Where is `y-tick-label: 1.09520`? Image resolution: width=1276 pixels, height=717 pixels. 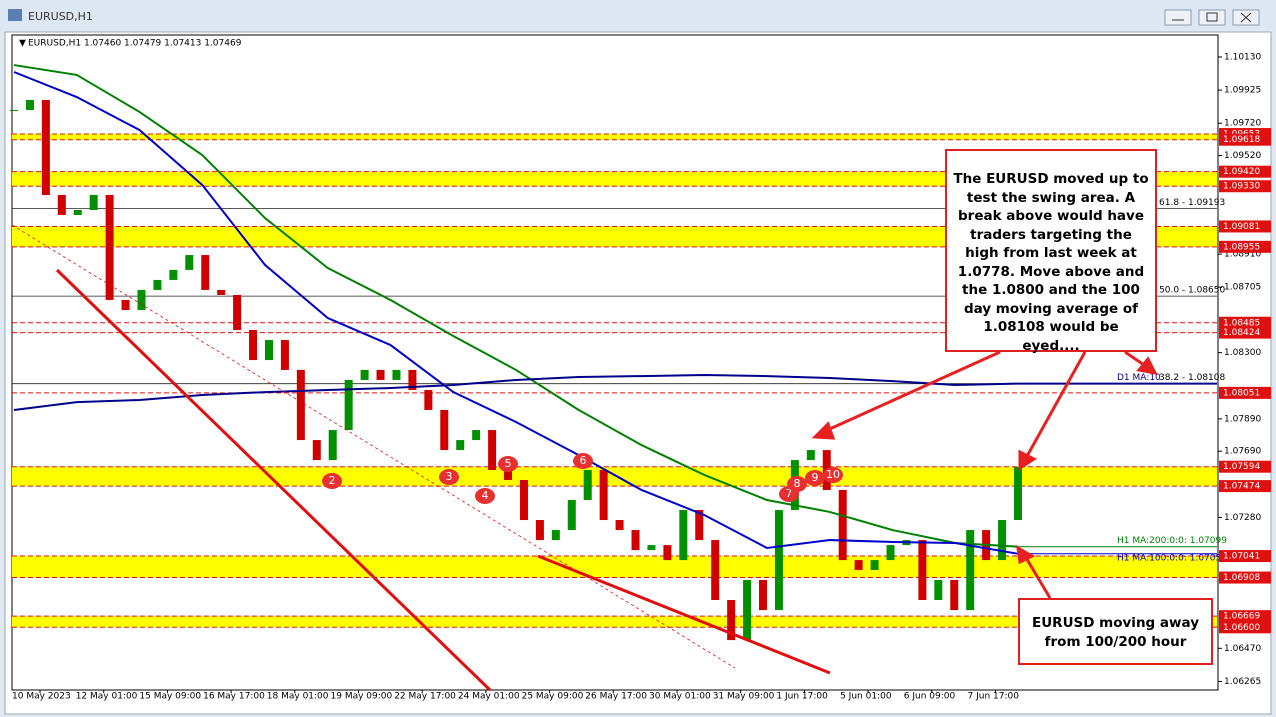 y-tick-label: 1.09520 is located at coordinates (1242, 156).